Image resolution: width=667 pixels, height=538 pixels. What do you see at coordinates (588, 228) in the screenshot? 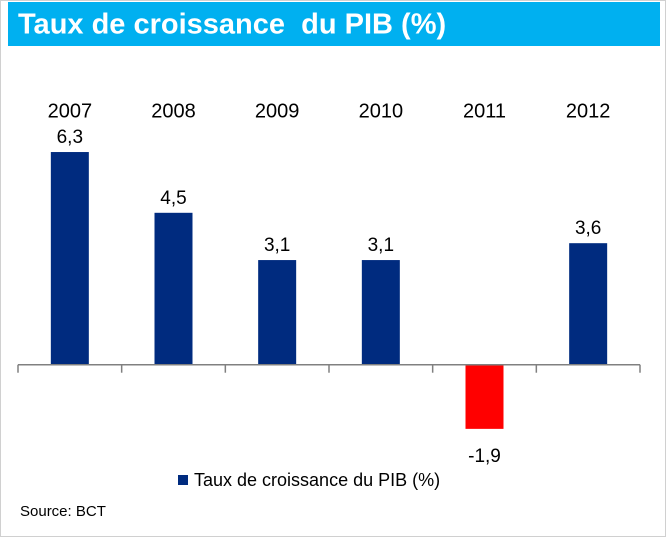
I see `data-label: 3,6` at bounding box center [588, 228].